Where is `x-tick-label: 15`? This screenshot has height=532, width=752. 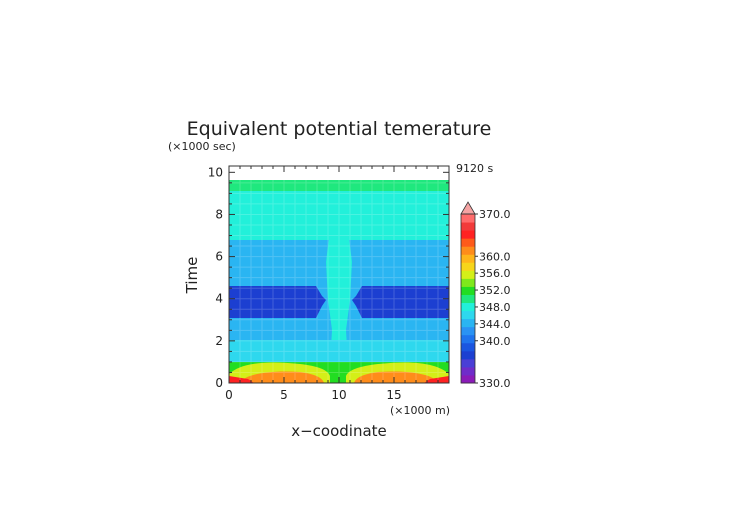
x-tick-label: 15 is located at coordinates (393, 395).